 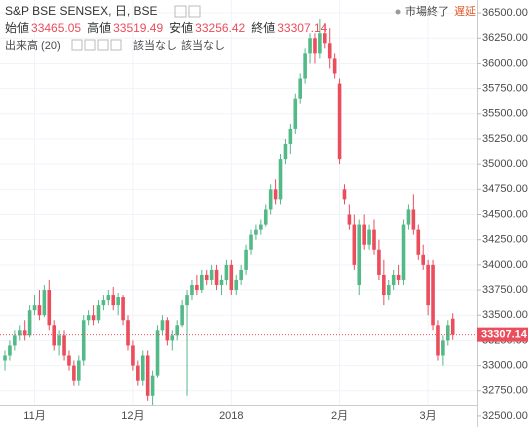 I want to click on y-tick-label: 36500.00, so click(x=505, y=13).